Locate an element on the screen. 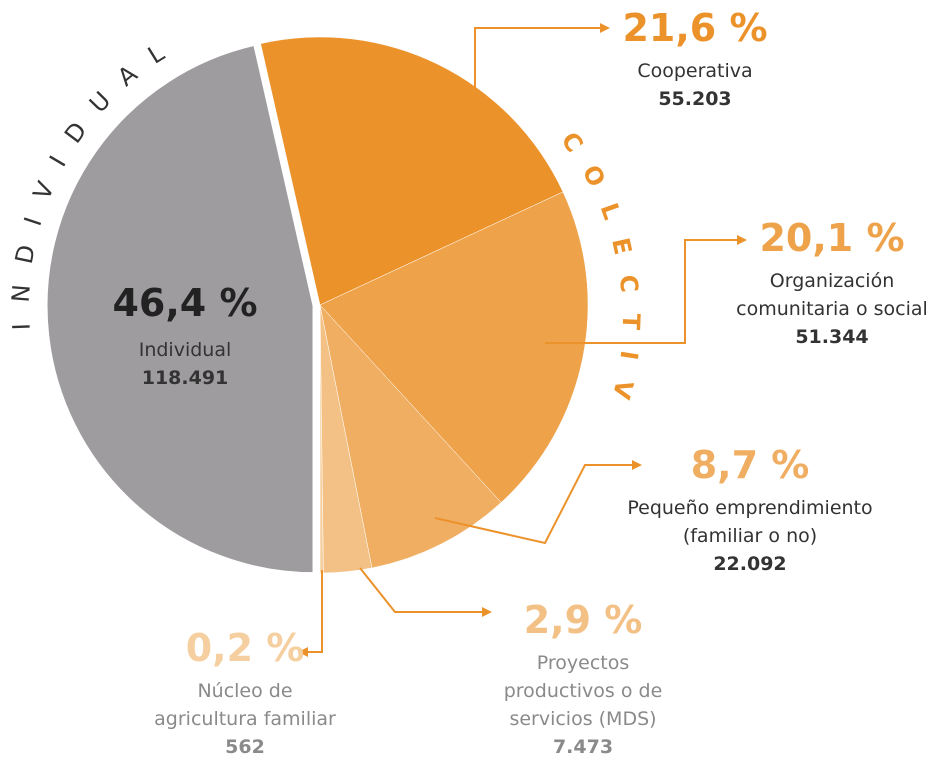  percent-label: 20,1 % is located at coordinates (832, 238).